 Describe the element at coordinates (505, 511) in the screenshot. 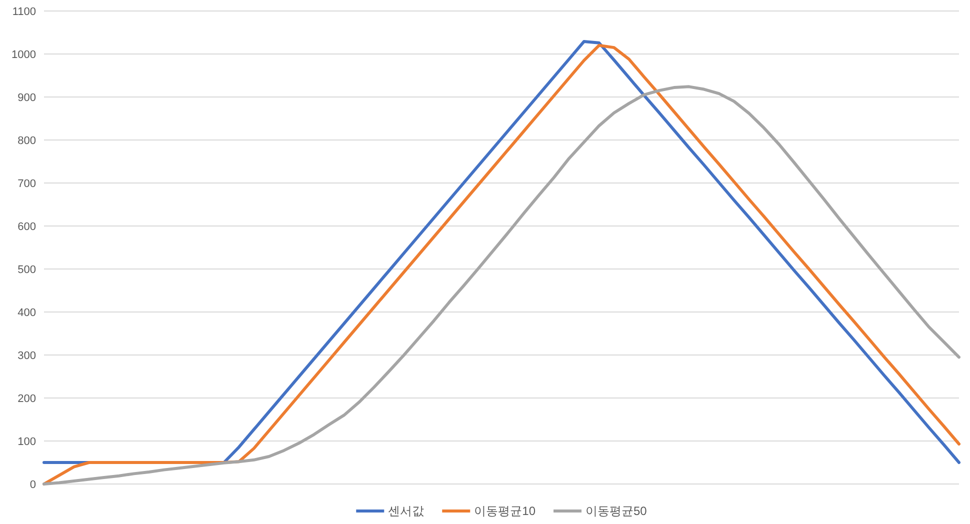

I see `legend-label: 이동평균10` at that location.